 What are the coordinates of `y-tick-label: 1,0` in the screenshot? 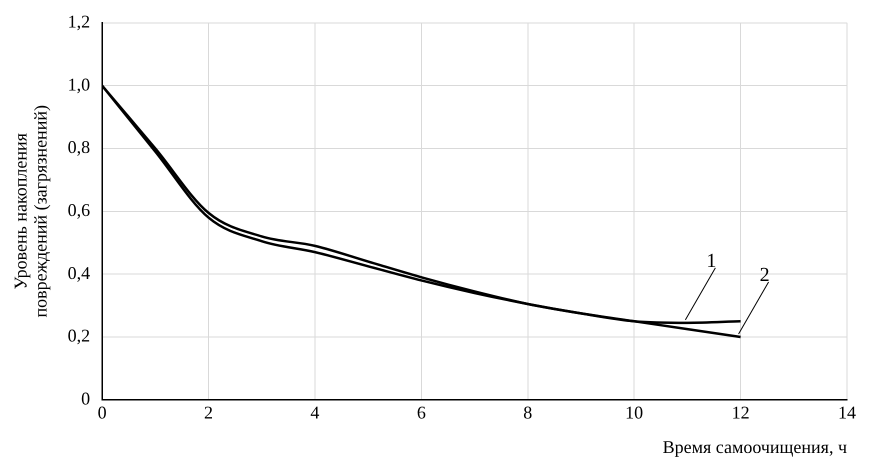 It's located at (79, 84).